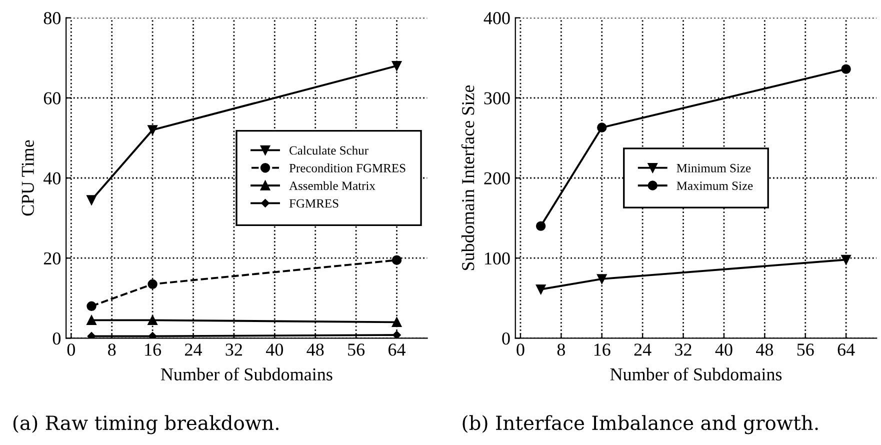  Describe the element at coordinates (497, 18) in the screenshot. I see `y-tick-label: 400` at that location.